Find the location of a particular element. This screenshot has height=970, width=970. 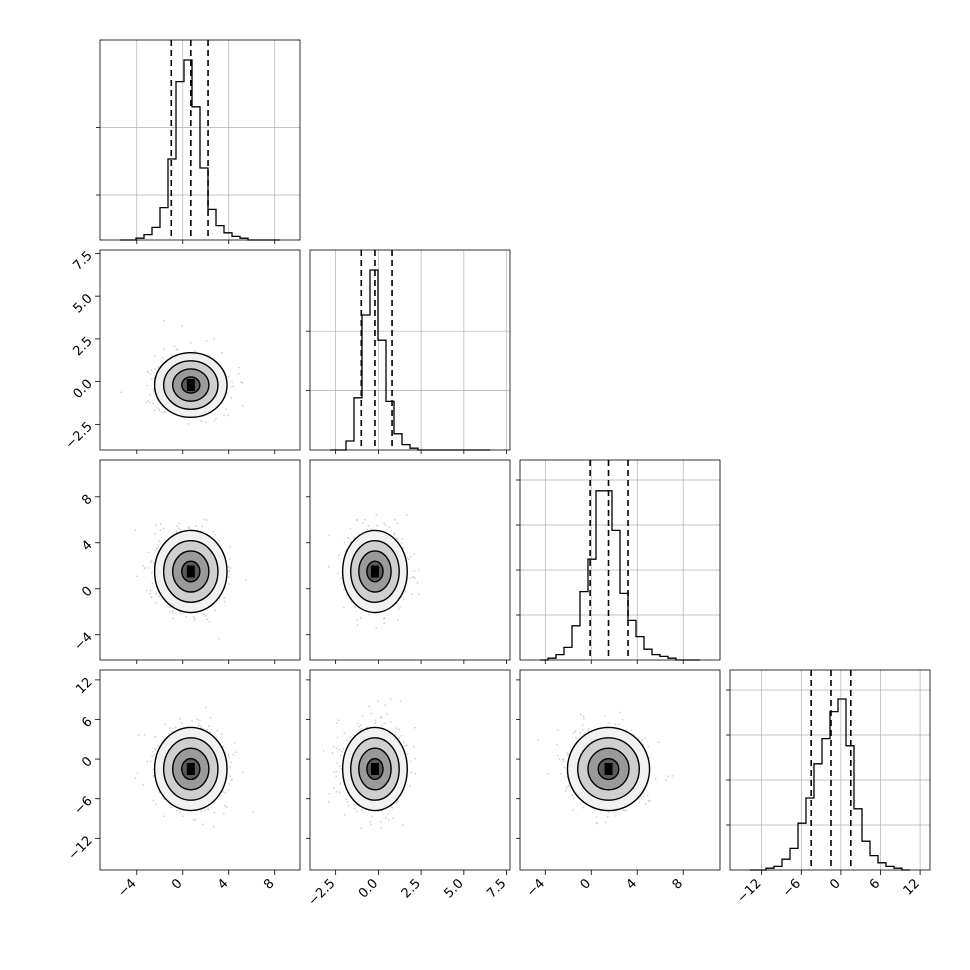

x-tick-label: 4 is located at coordinates (632, 884).